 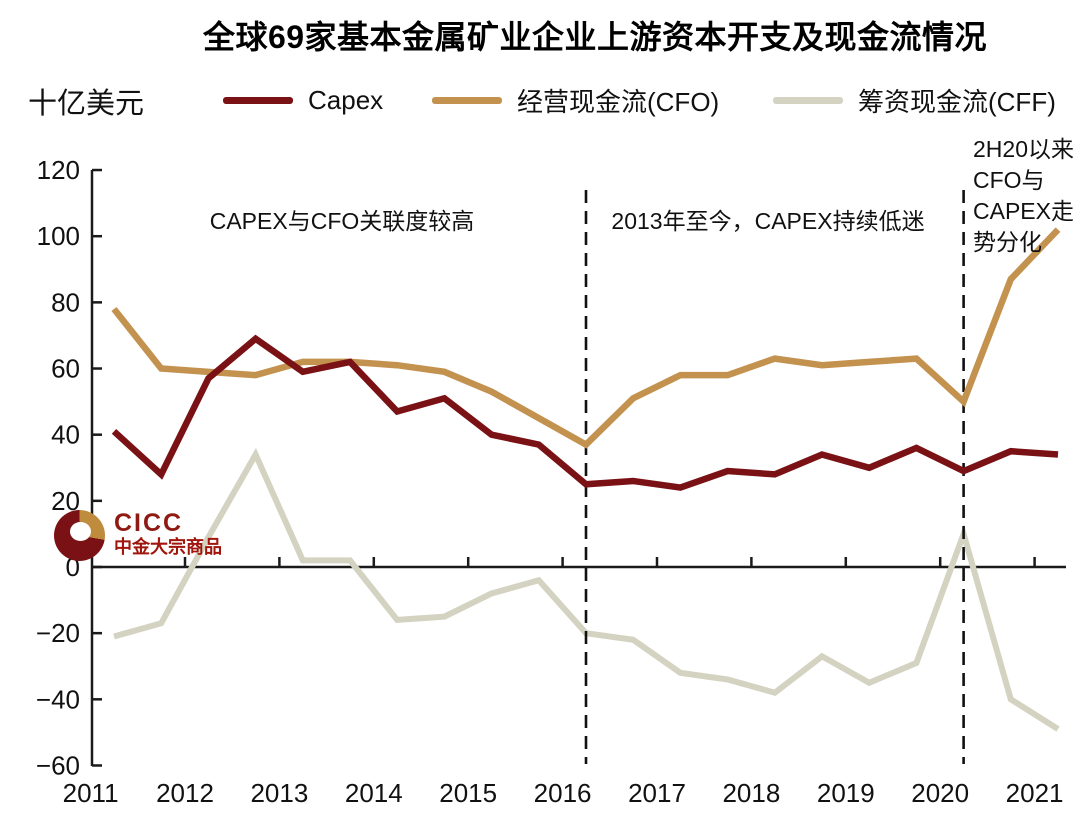 What do you see at coordinates (1035, 793) in the screenshot?
I see `x-tick-label: 2021` at bounding box center [1035, 793].